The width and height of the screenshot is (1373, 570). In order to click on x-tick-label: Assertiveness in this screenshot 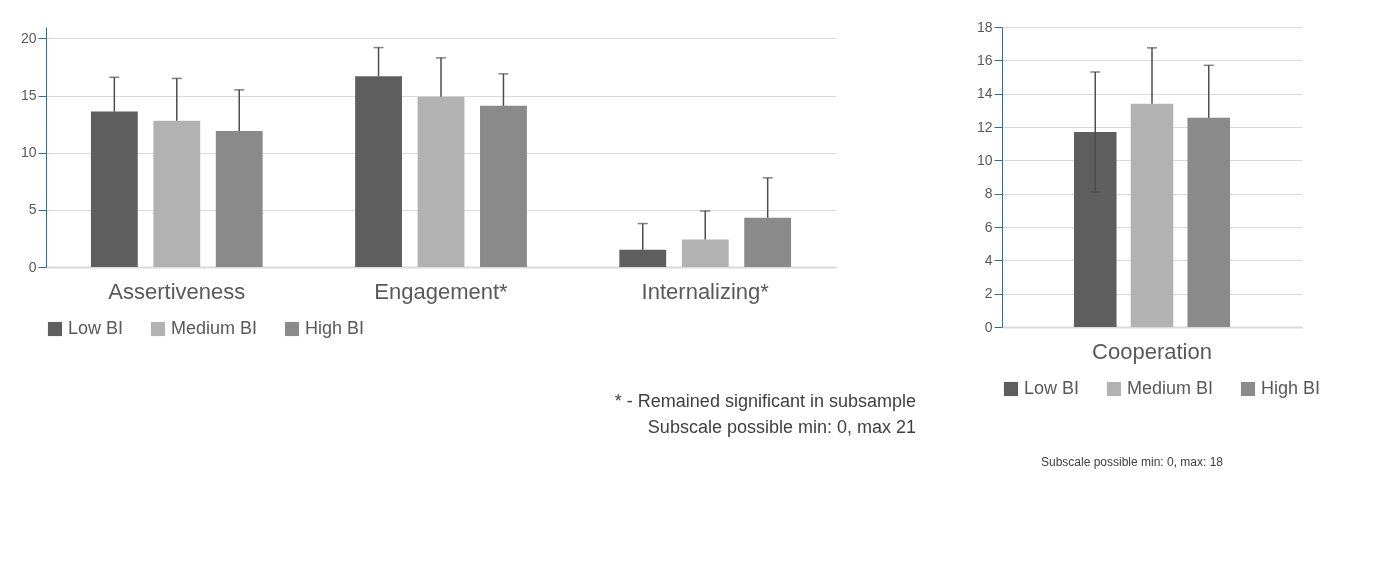, I will do `click(177, 291)`.